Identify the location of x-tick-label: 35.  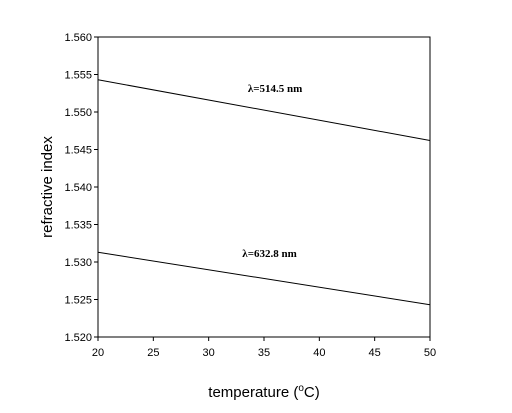
(264, 353).